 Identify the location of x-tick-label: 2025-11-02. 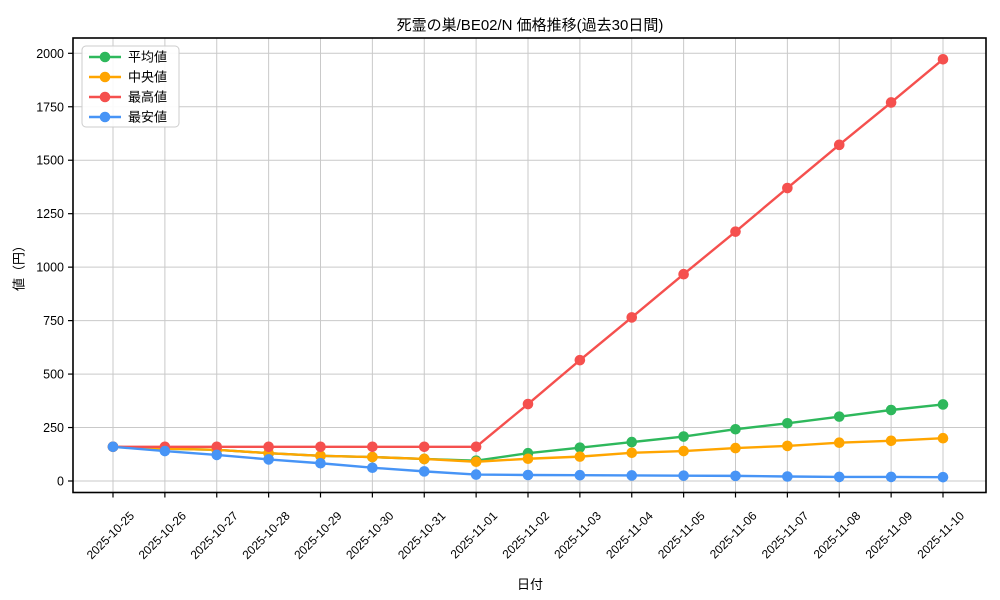
(525, 534).